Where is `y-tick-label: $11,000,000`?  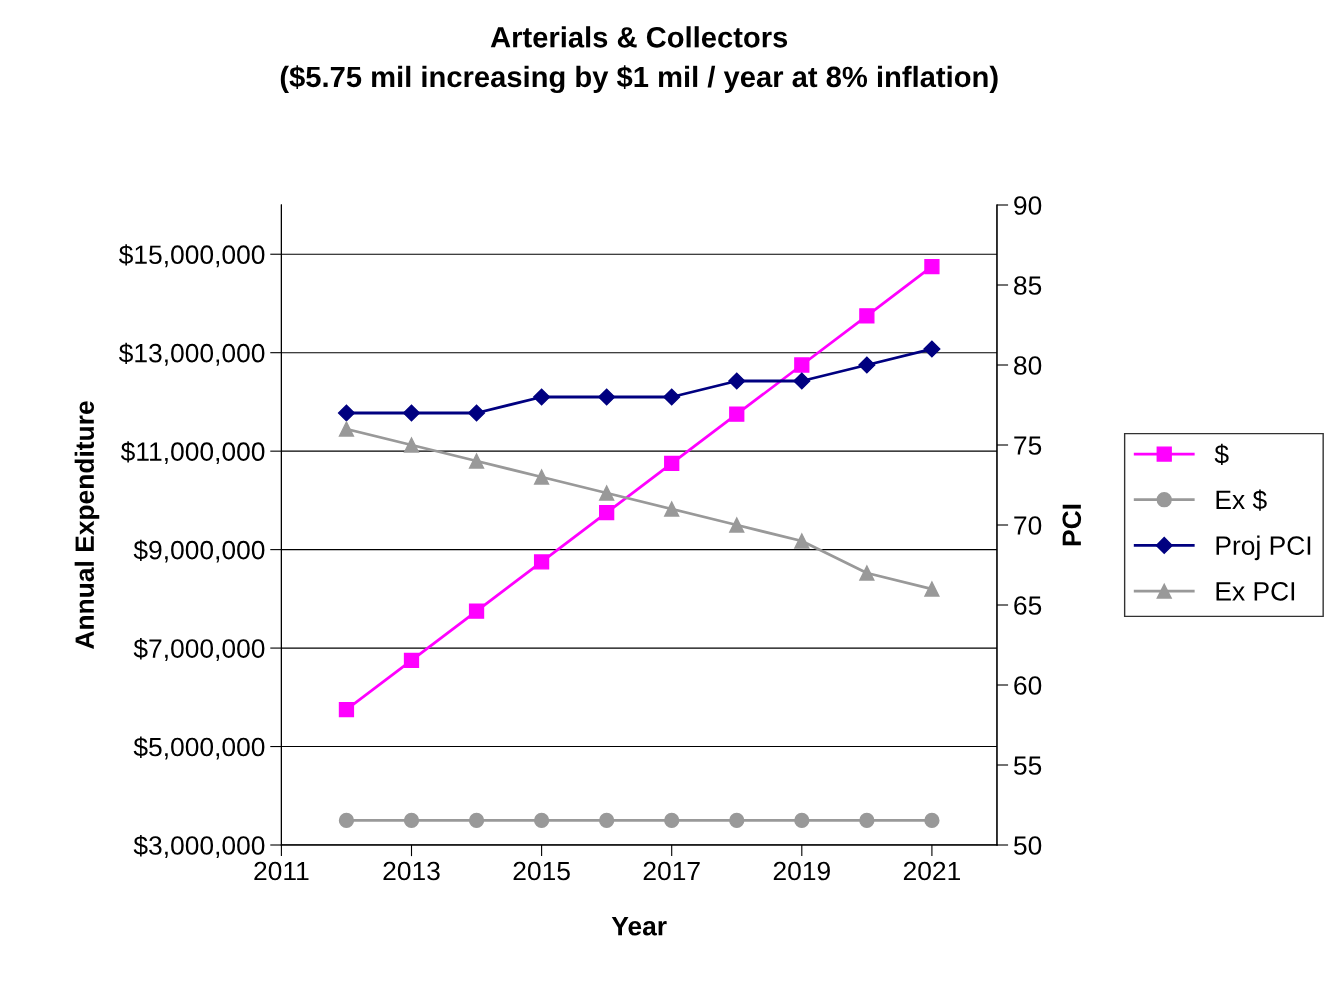
y-tick-label: $11,000,000 is located at coordinates (192, 453).